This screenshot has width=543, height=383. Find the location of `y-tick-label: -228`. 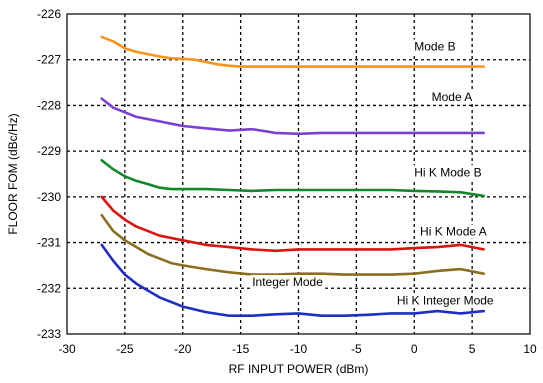

y-tick-label: -228 is located at coordinates (49, 105).